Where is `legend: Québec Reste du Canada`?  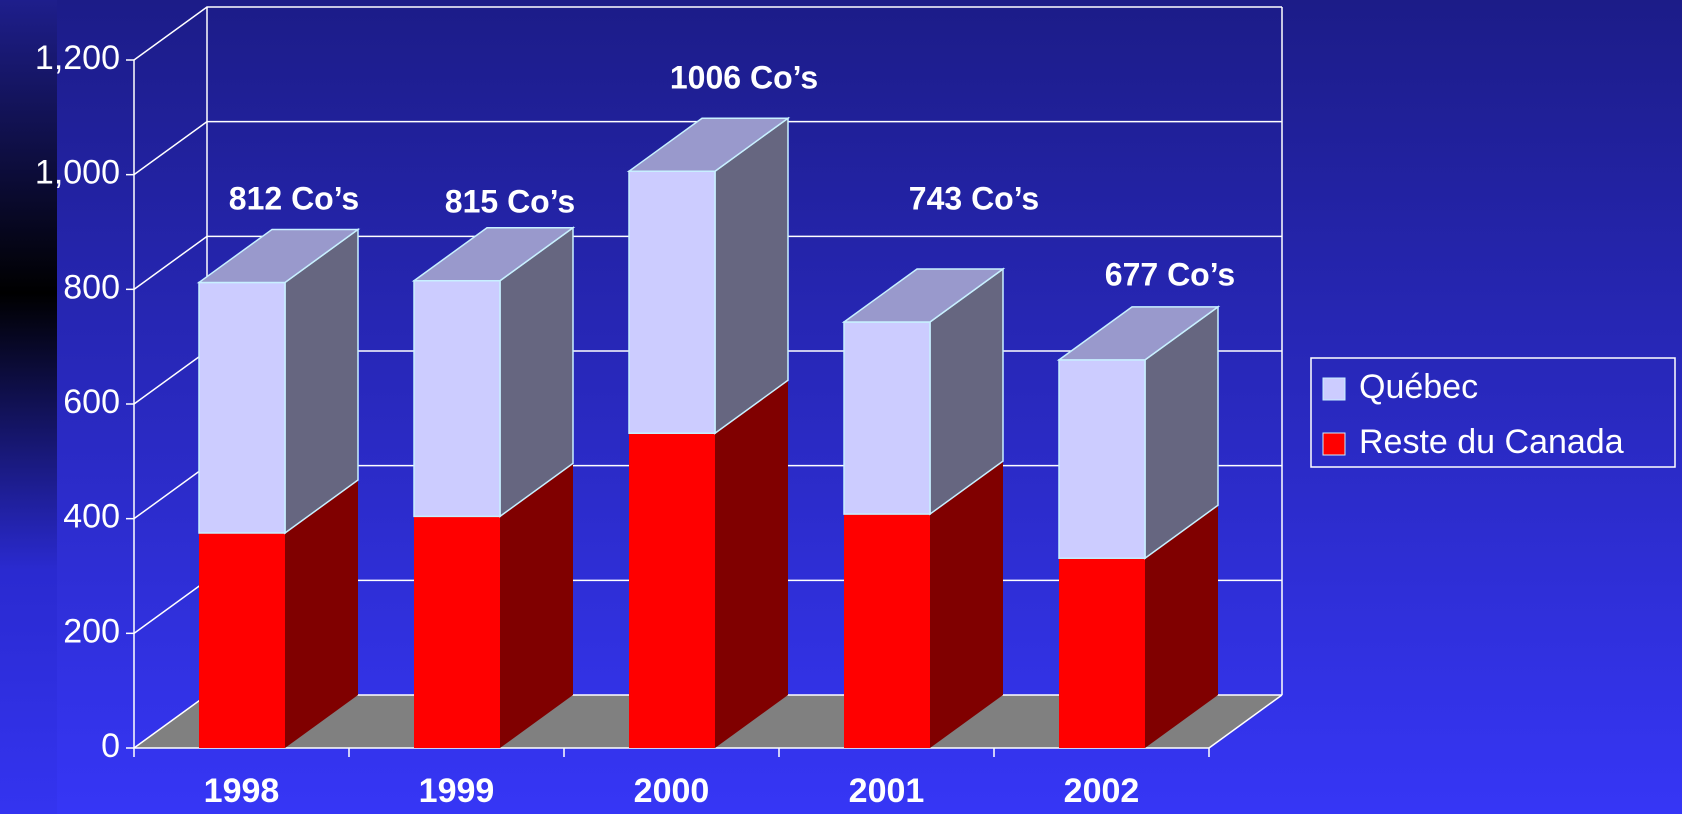 legend: Québec Reste du Canada is located at coordinates (1493, 412).